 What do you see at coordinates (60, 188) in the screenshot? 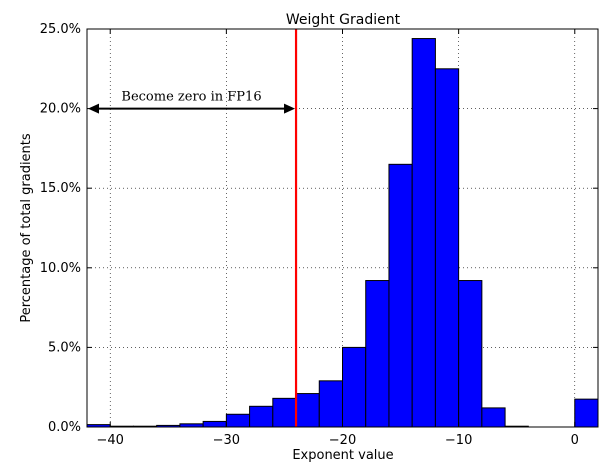
I see `y-tick-label: 15.0%` at bounding box center [60, 188].